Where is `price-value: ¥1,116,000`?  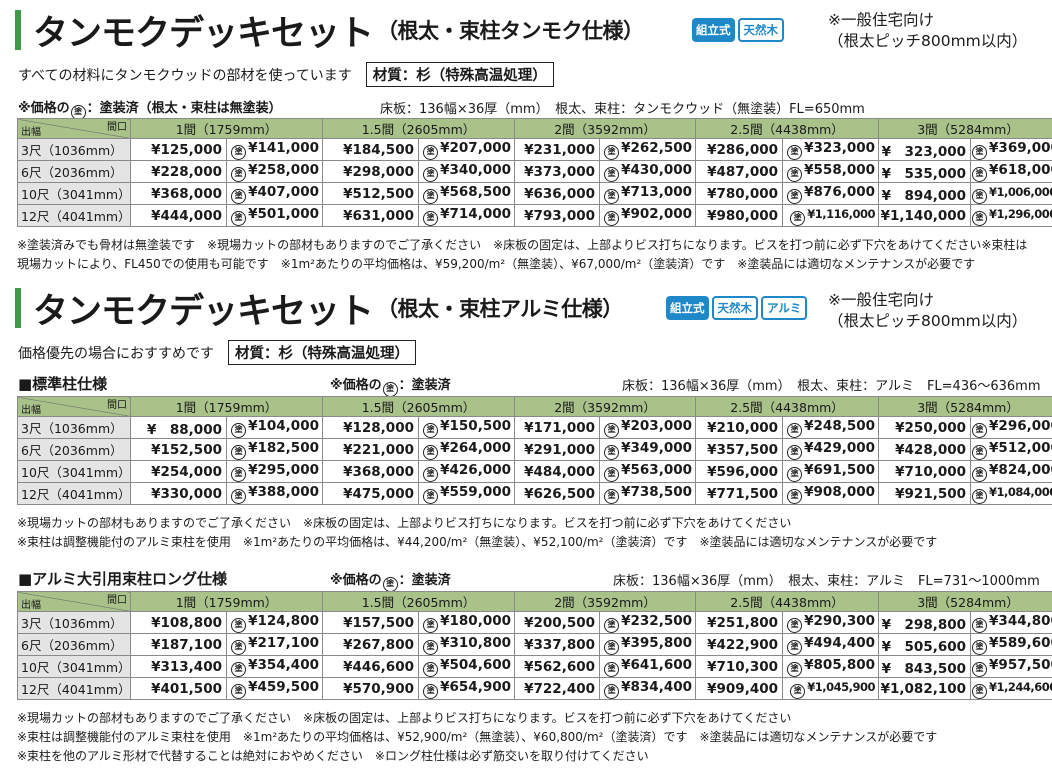 price-value: ¥1,116,000 is located at coordinates (841, 213).